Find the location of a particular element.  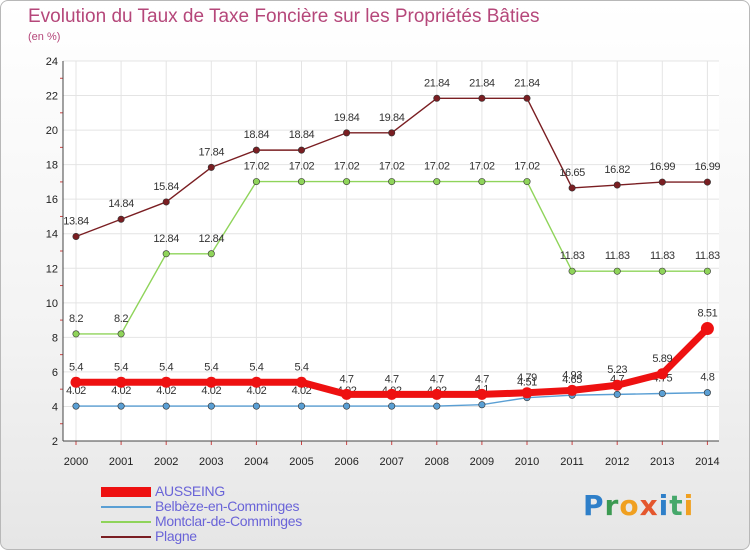

x-tick-label: 2006 is located at coordinates (346, 462).